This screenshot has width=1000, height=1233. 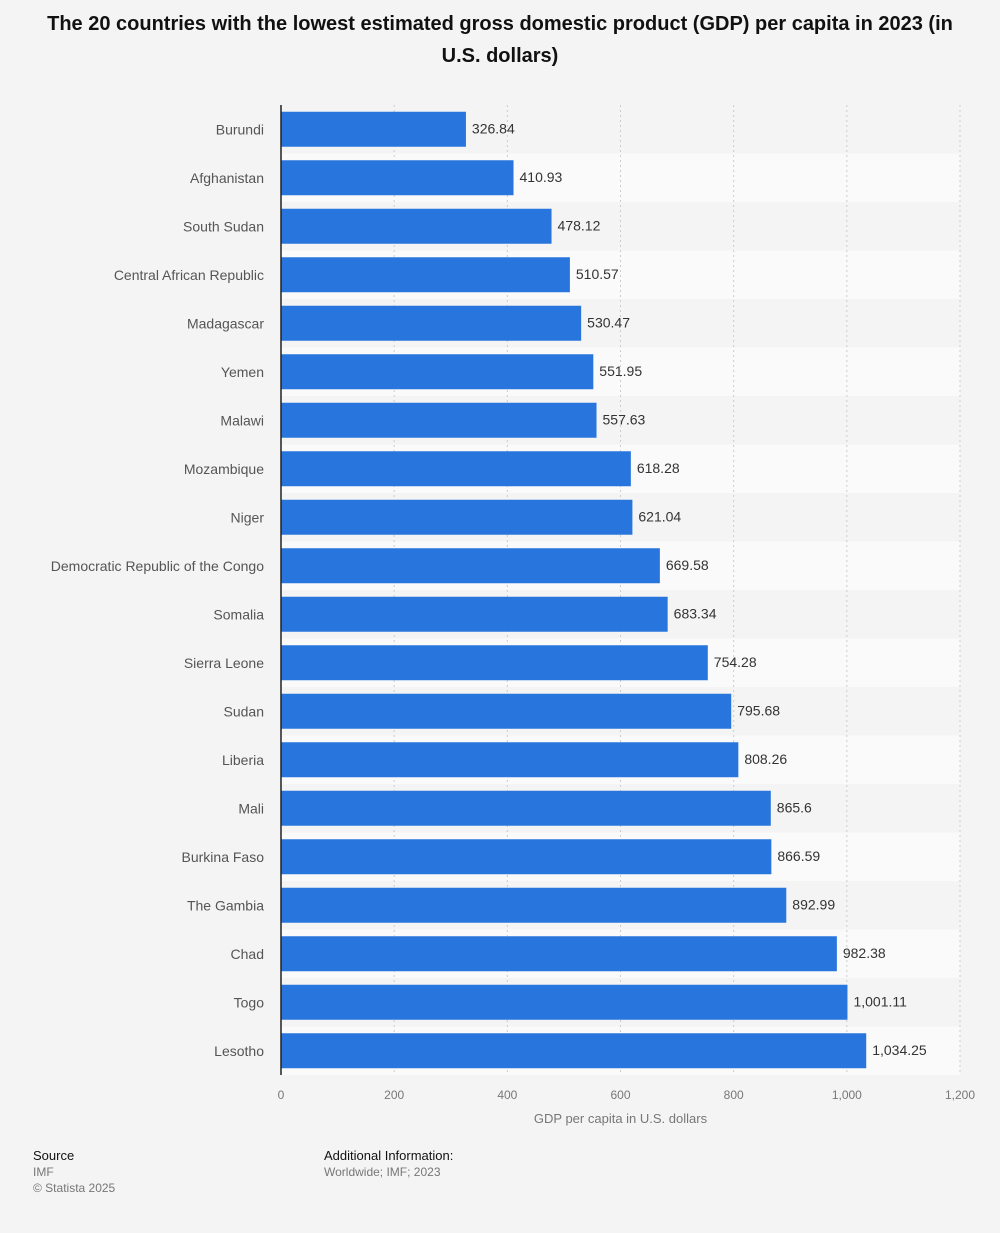 What do you see at coordinates (249, 1002) in the screenshot?
I see `category-label: Togo` at bounding box center [249, 1002].